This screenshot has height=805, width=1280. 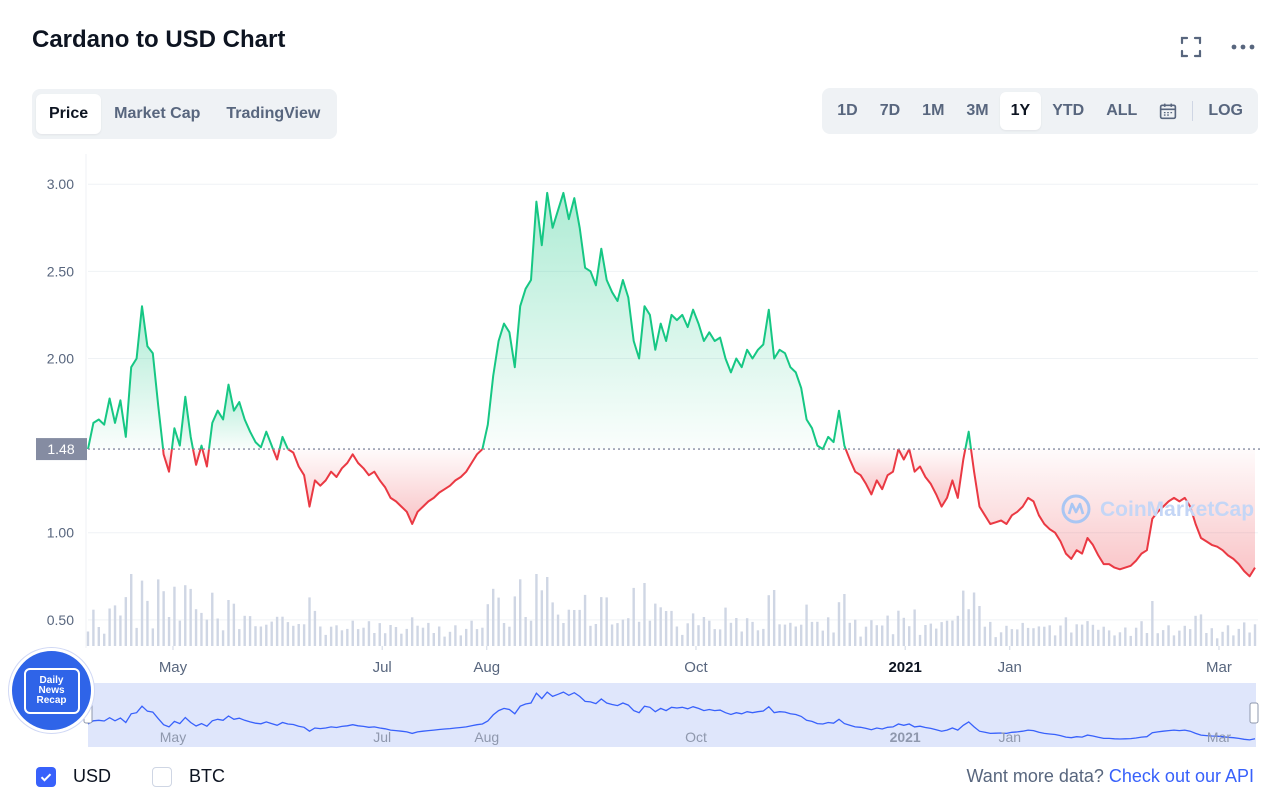 I want to click on tab-tradingview: TradingView, so click(x=273, y=114).